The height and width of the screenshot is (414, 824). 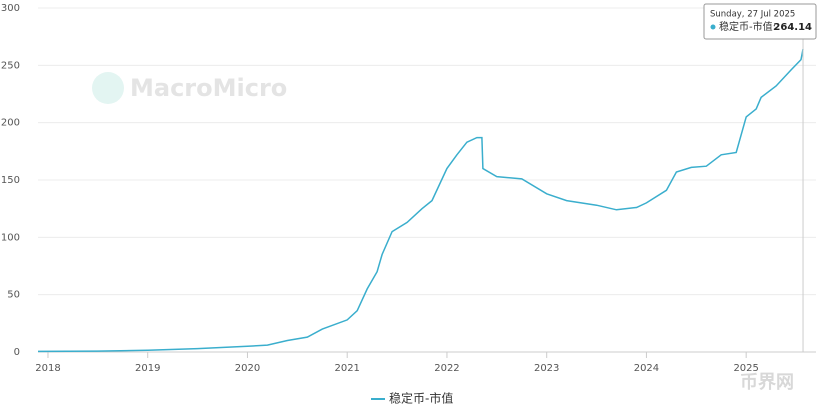 What do you see at coordinates (747, 26) in the screenshot?
I see `tooltip-label: 稳定币-市值:` at bounding box center [747, 26].